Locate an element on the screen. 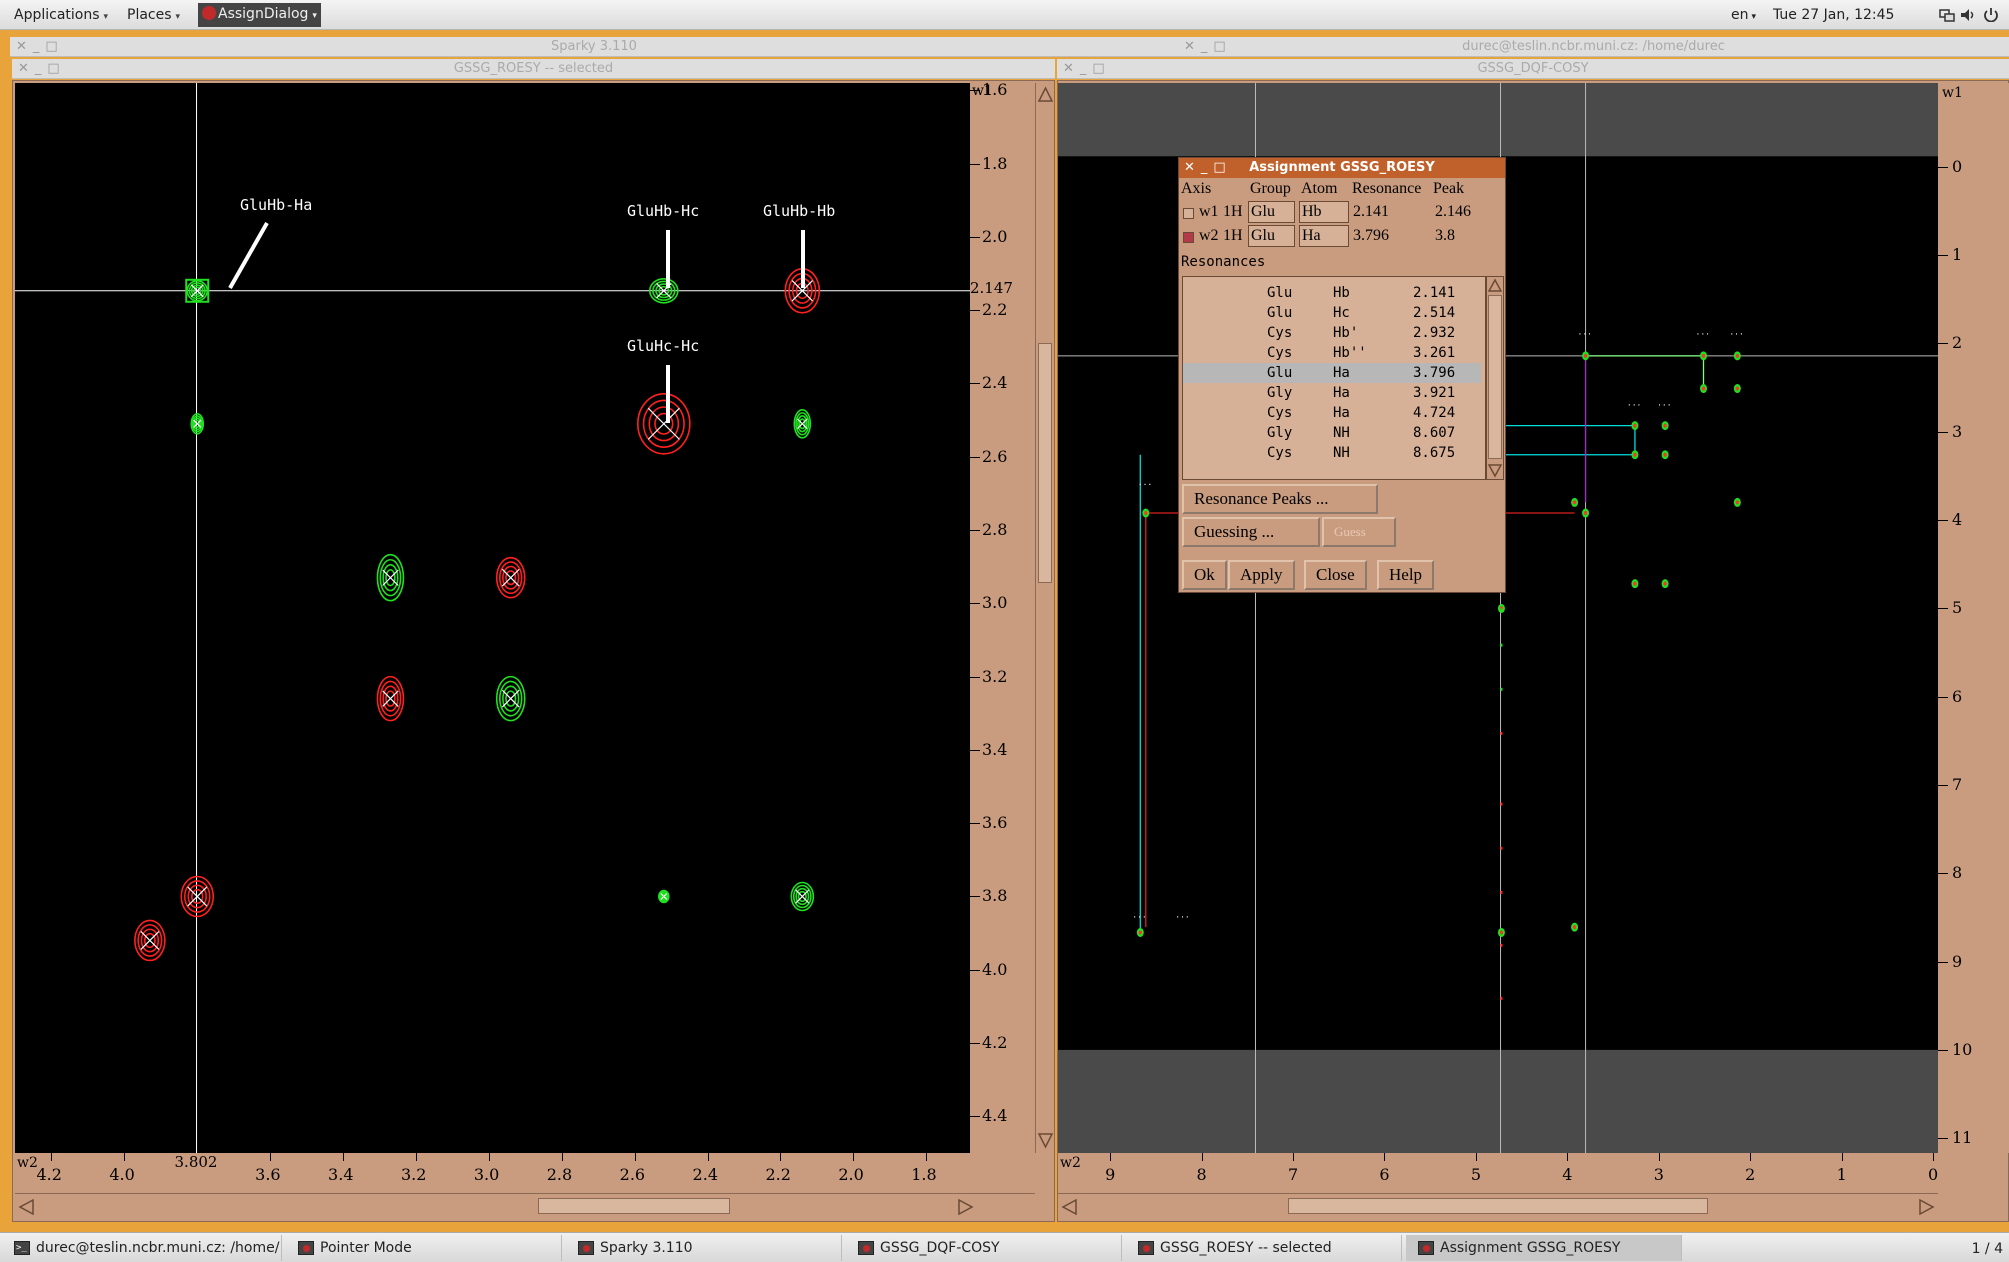  roesy-vscroll-thumb is located at coordinates (1045, 463).